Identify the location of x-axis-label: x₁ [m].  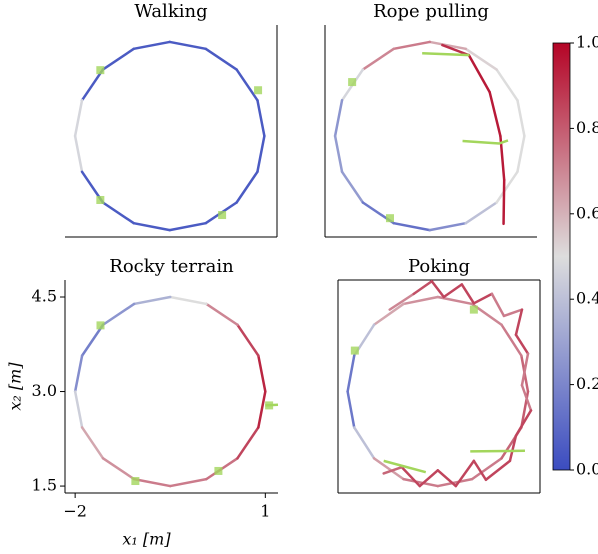
(146, 539).